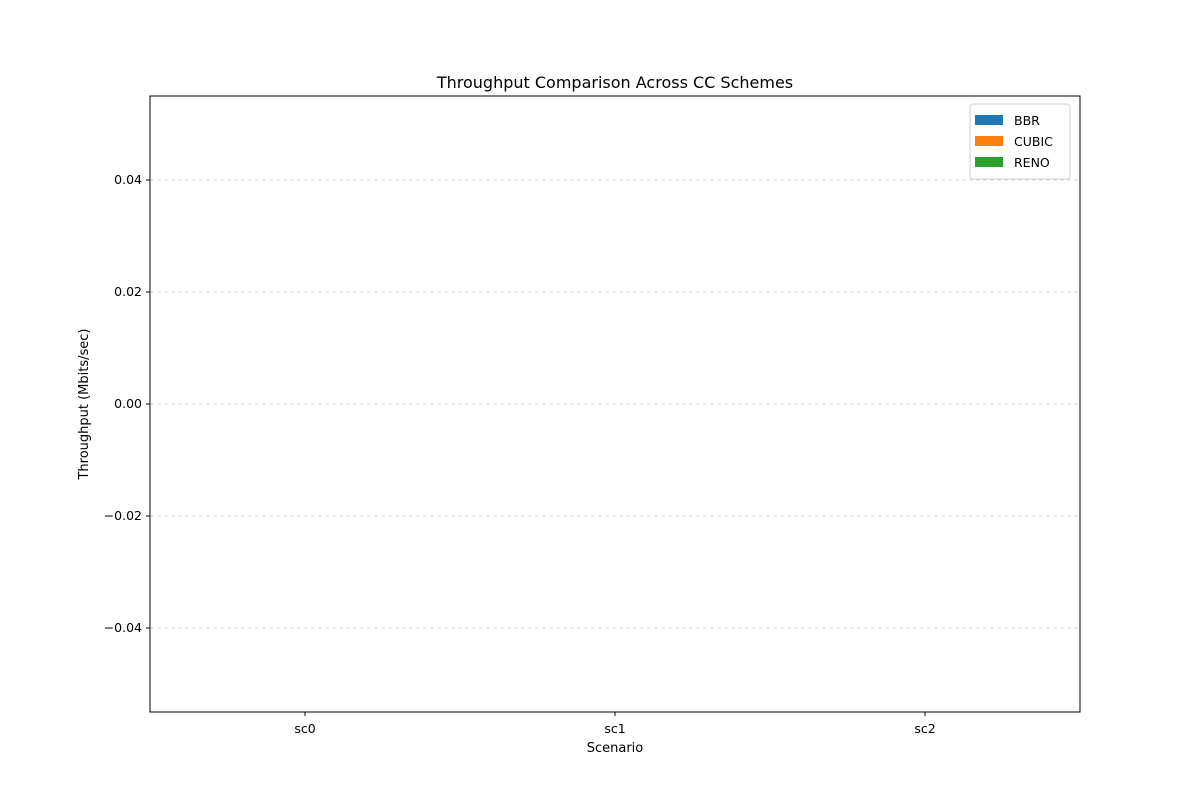 This screenshot has height=804, width=1200. Describe the element at coordinates (1033, 141) in the screenshot. I see `legend-label-cubic: CUBIC` at that location.